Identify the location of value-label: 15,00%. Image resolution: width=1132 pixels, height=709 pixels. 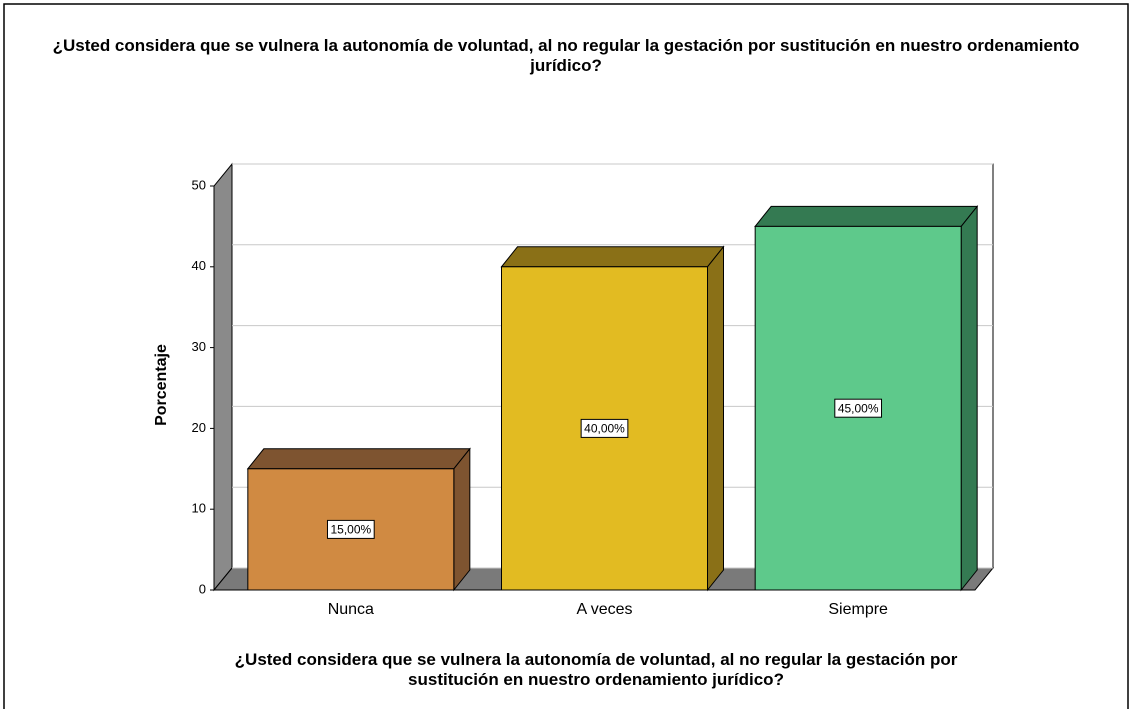
(350, 530).